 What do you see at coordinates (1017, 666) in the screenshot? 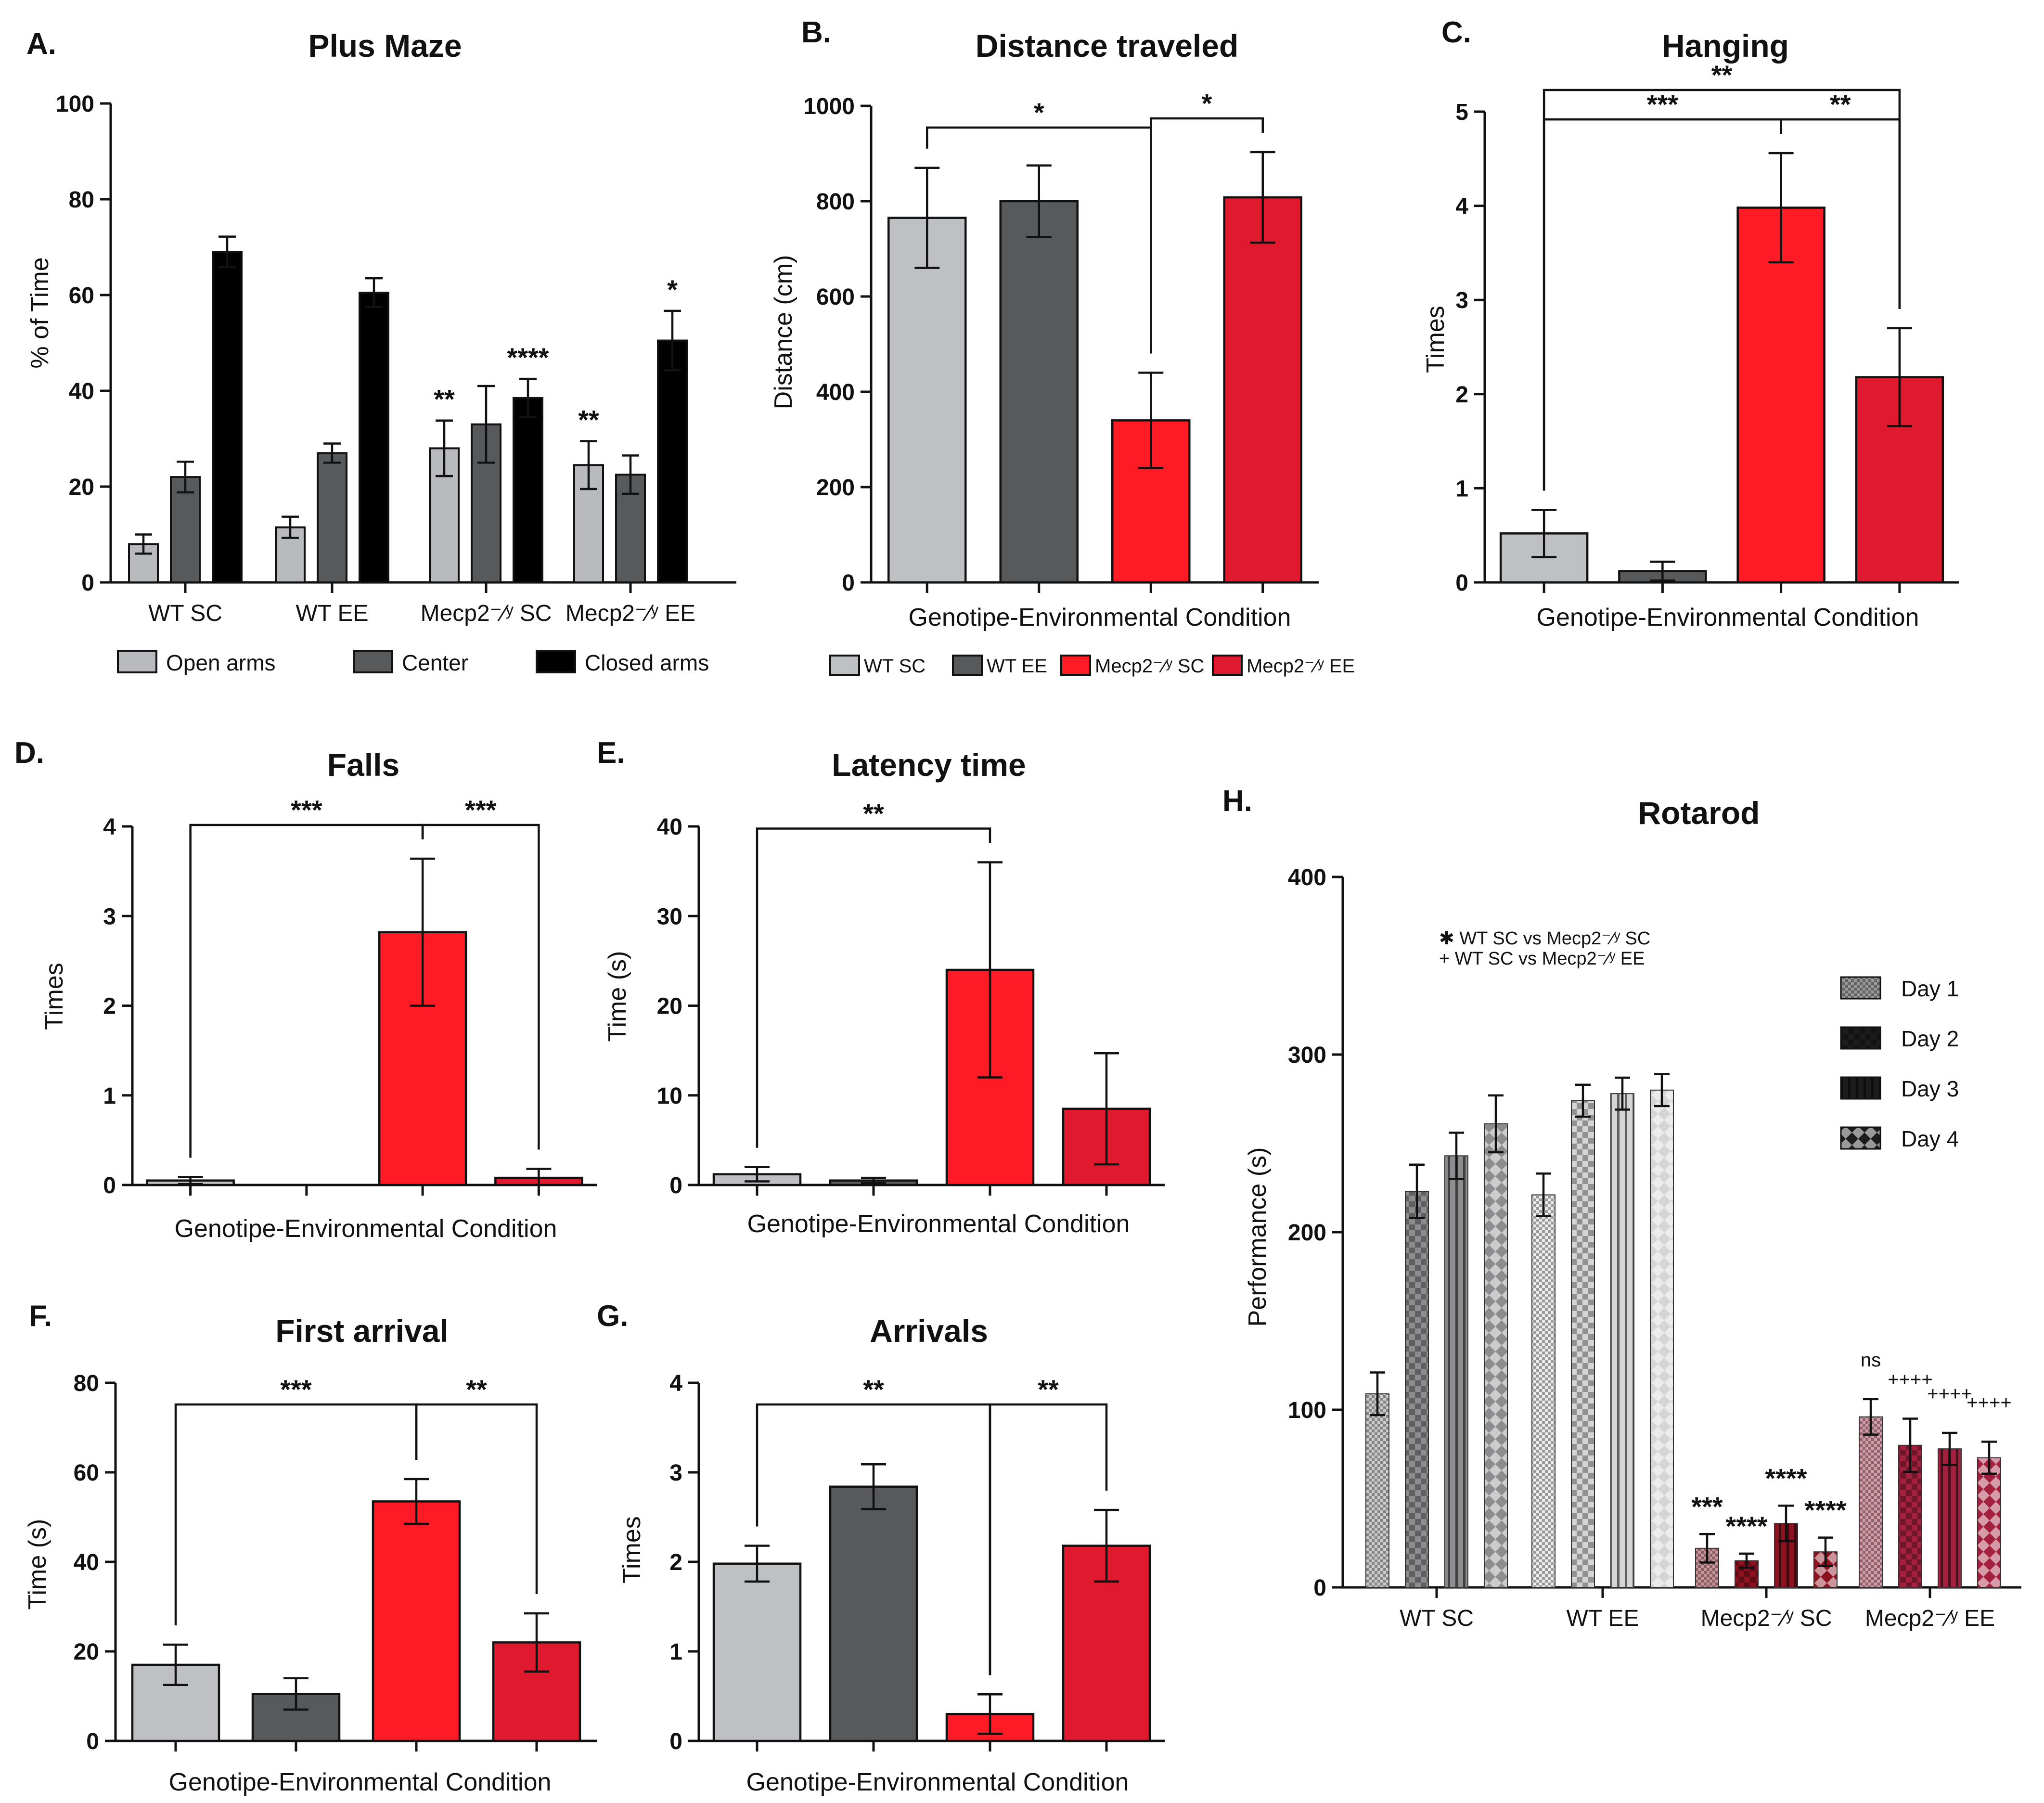
I see `legend-label-b: WT EE` at bounding box center [1017, 666].